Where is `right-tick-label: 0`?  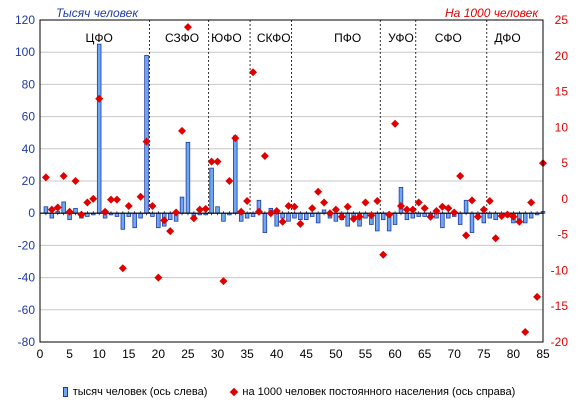 right-tick-label: 0 is located at coordinates (564, 199).